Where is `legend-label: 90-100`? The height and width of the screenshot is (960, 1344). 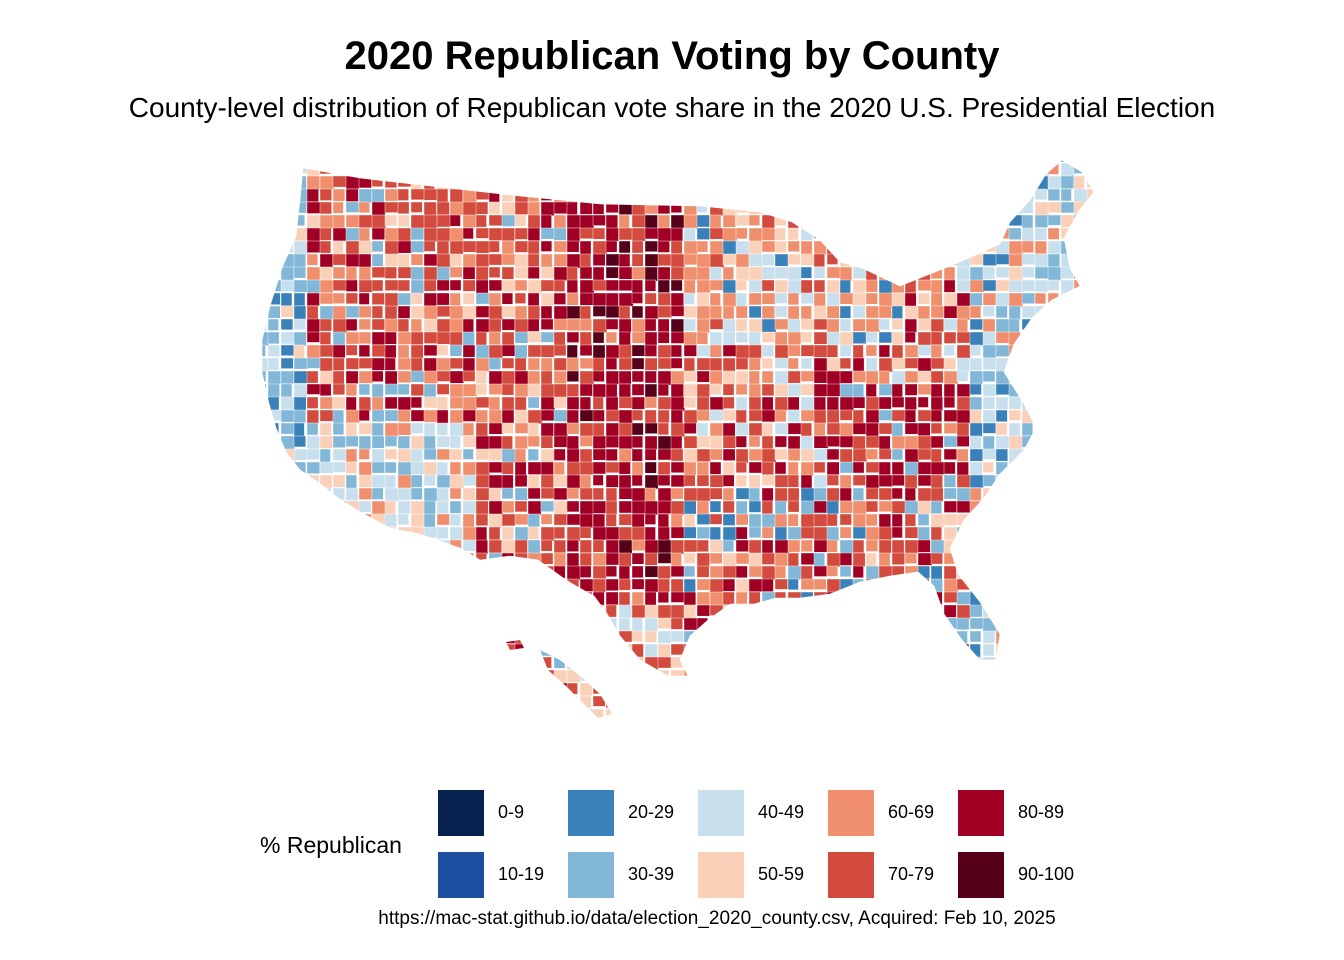
legend-label: 90-100 is located at coordinates (1046, 874).